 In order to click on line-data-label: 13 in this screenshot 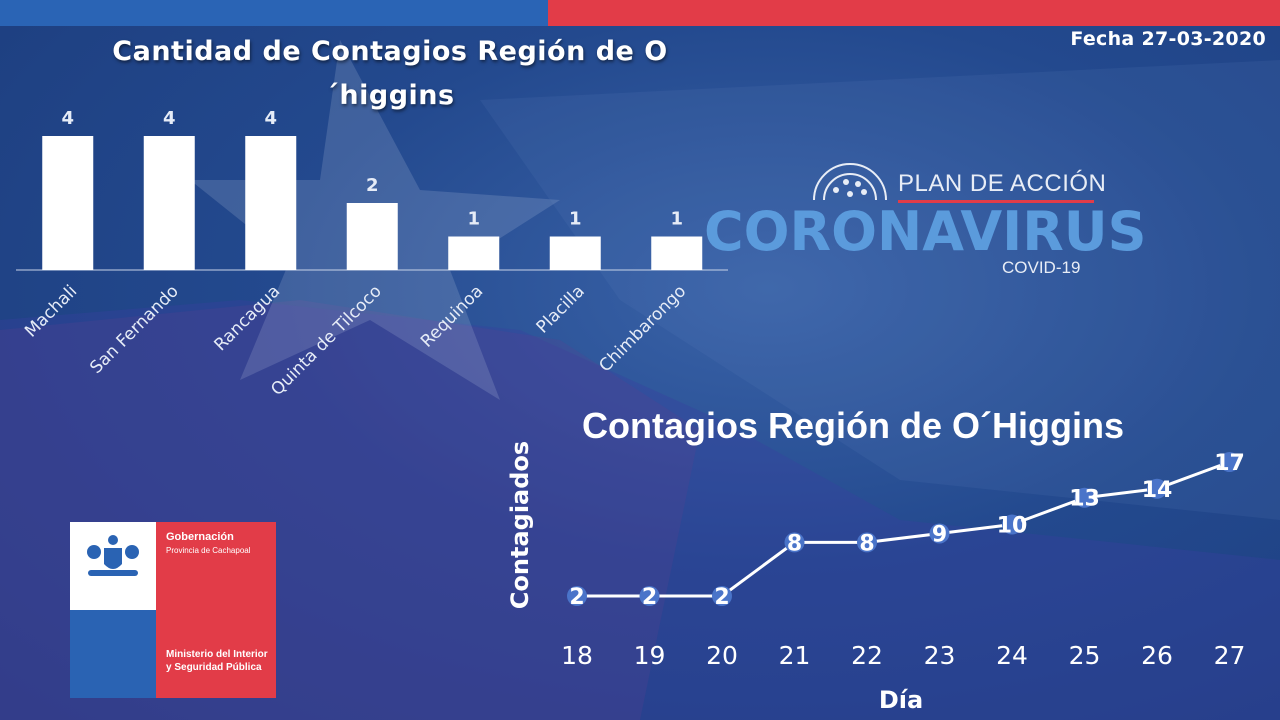, I will do `click(1084, 499)`.